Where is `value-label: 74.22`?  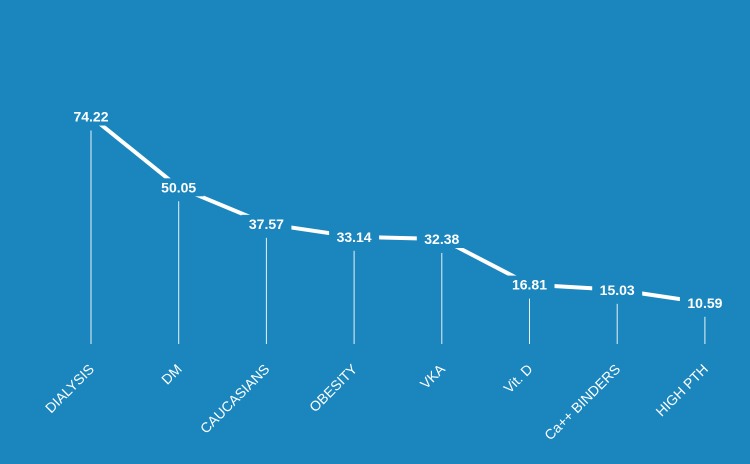 value-label: 74.22 is located at coordinates (90, 117).